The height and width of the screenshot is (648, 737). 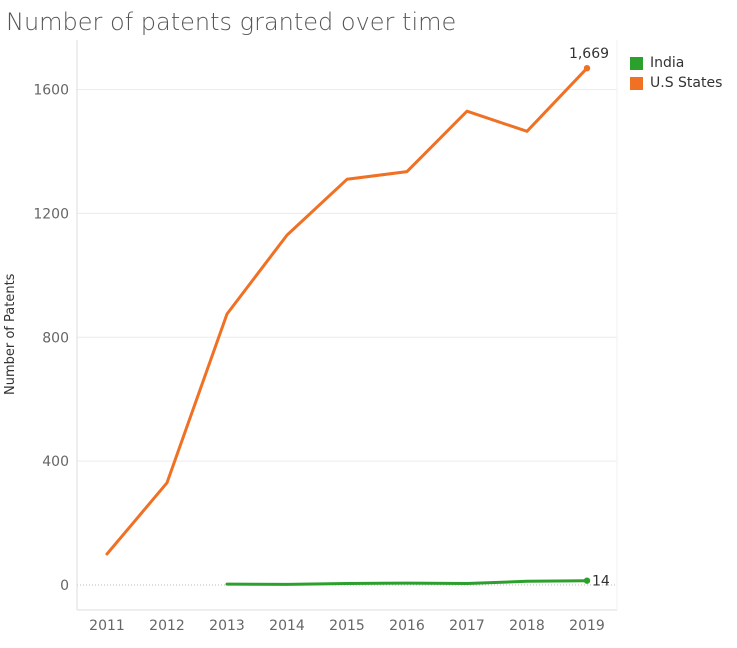 What do you see at coordinates (667, 63) in the screenshot?
I see `legend-label-india: India` at bounding box center [667, 63].